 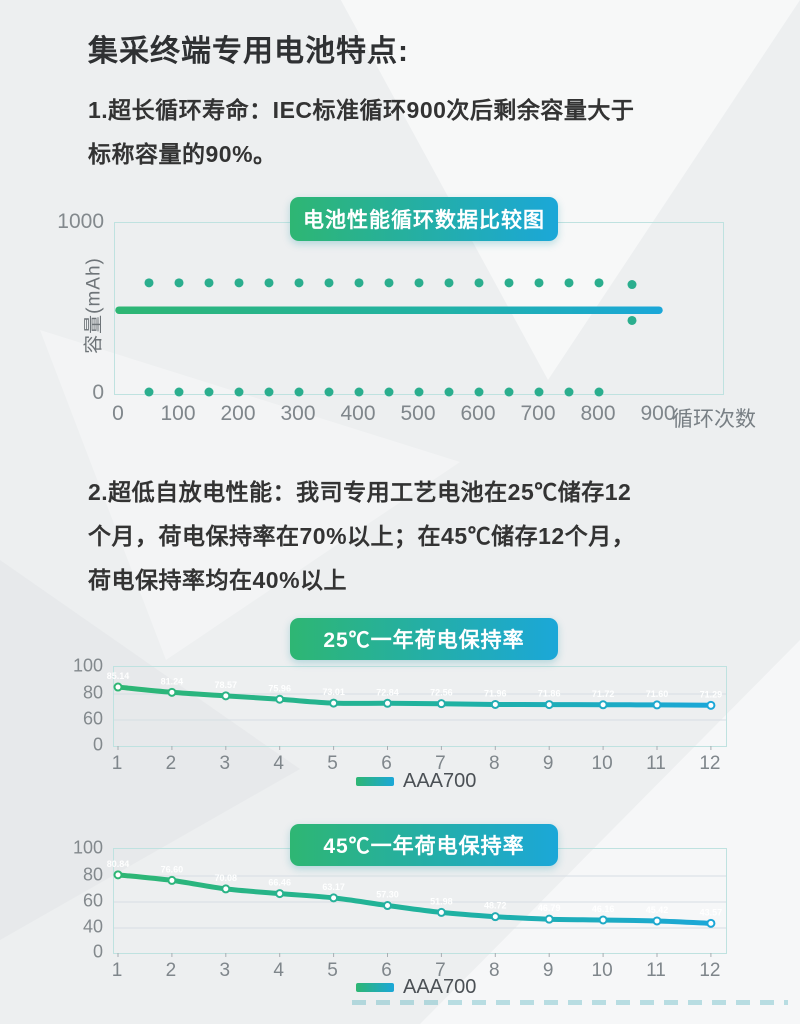 What do you see at coordinates (386, 763) in the screenshot?
I see `x-tick-label: 6` at bounding box center [386, 763].